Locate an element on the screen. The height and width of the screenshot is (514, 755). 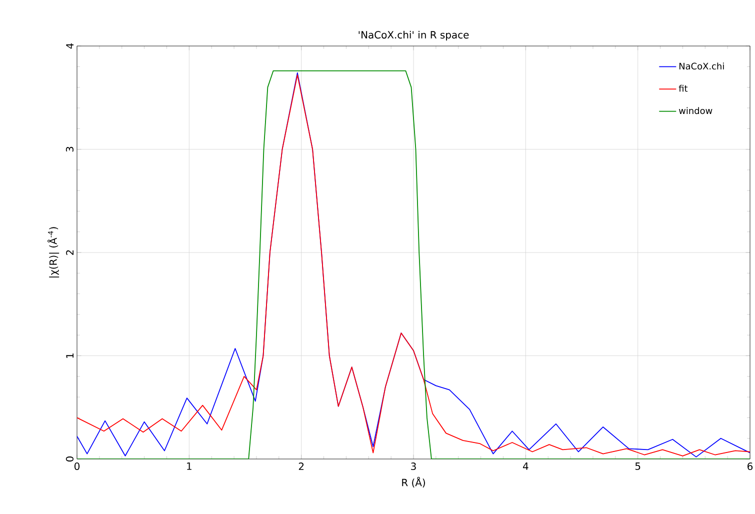
x-tick-label: 2 is located at coordinates (301, 466).